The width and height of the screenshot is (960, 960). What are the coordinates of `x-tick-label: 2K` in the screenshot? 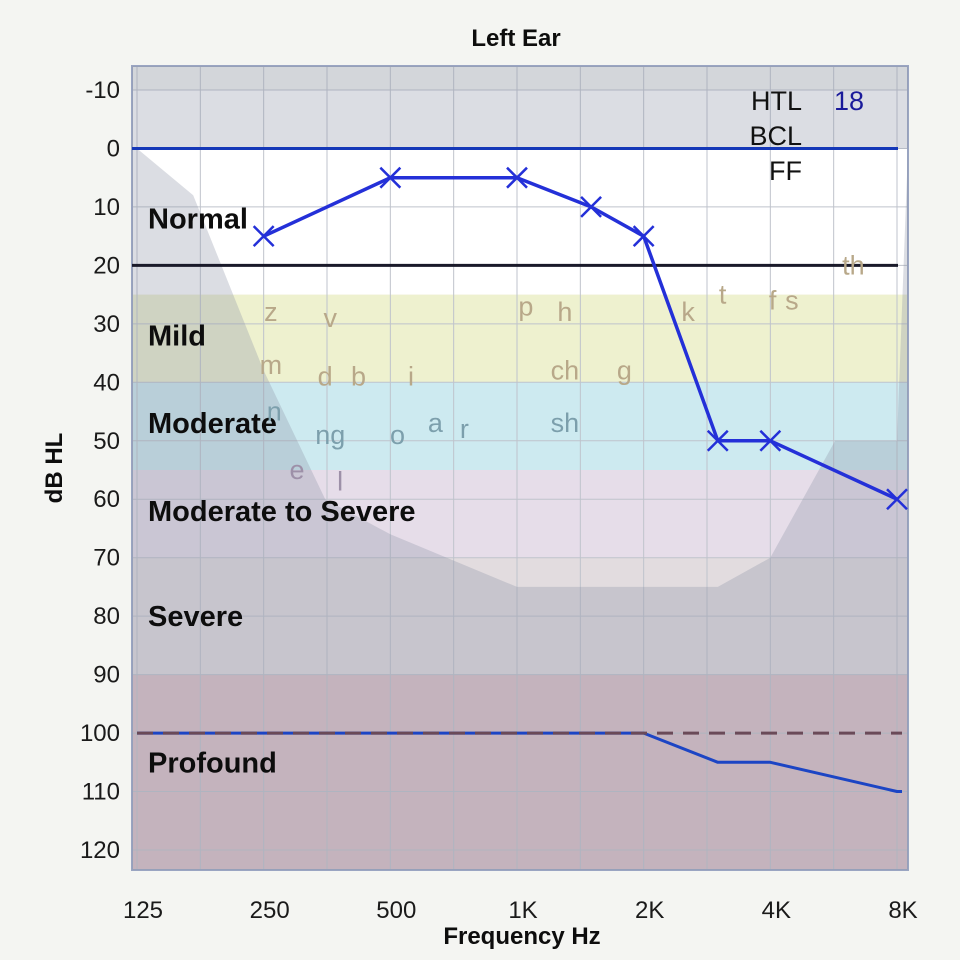 It's located at (649, 910).